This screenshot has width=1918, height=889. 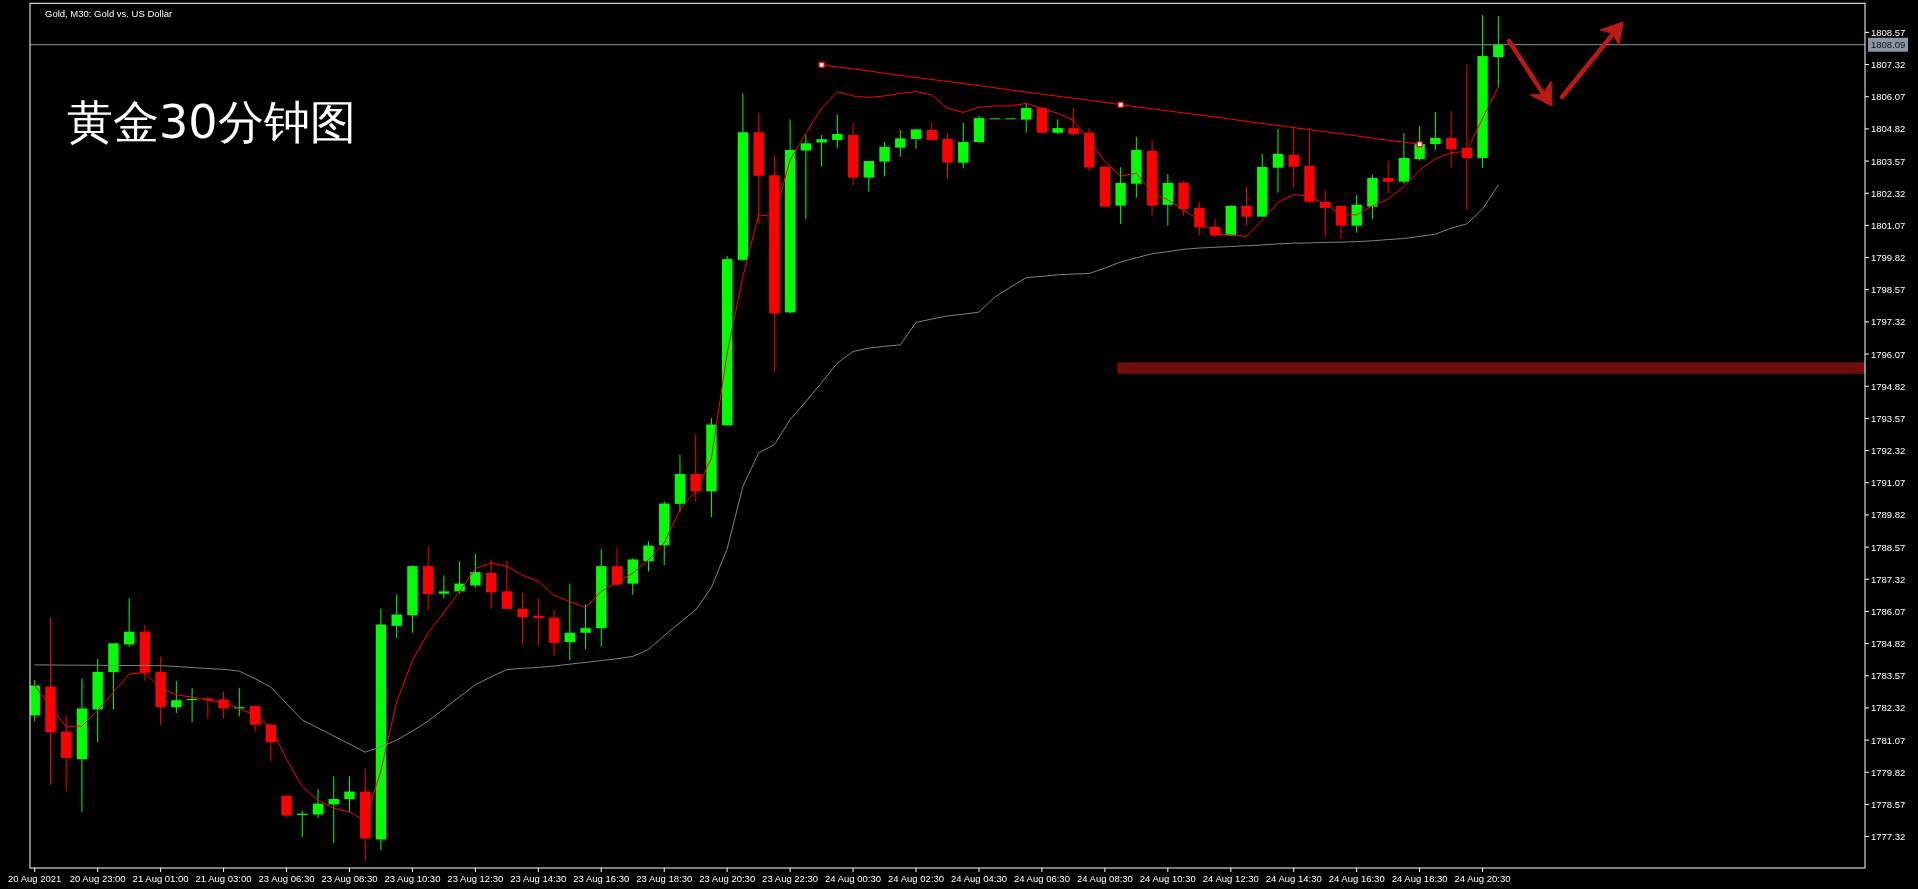 I want to click on x-tick-label: 23 Aug 20:30, so click(x=727, y=878).